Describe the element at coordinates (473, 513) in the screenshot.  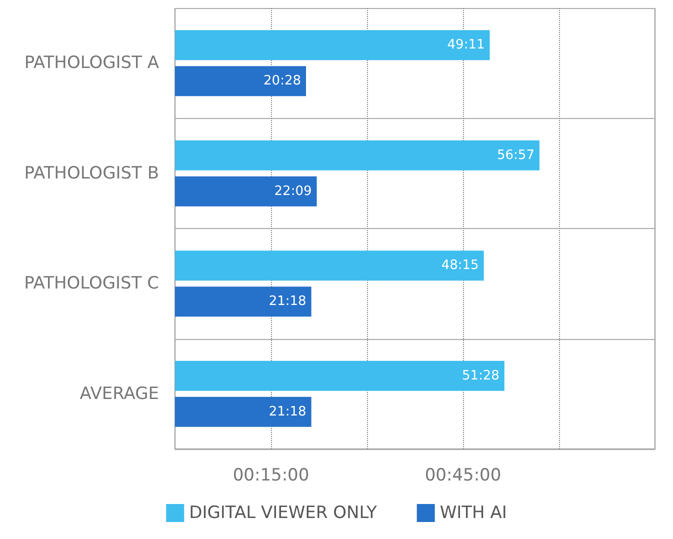
I see `legend-label: WITH AI` at that location.